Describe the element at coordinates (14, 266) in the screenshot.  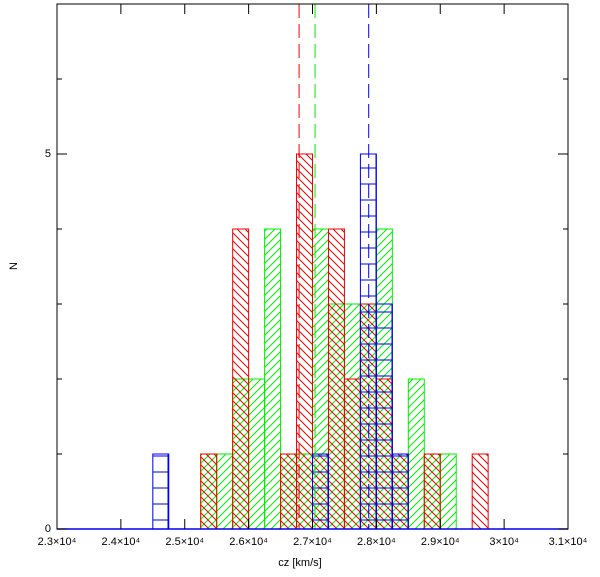
I see `y-axis-label: N` at that location.